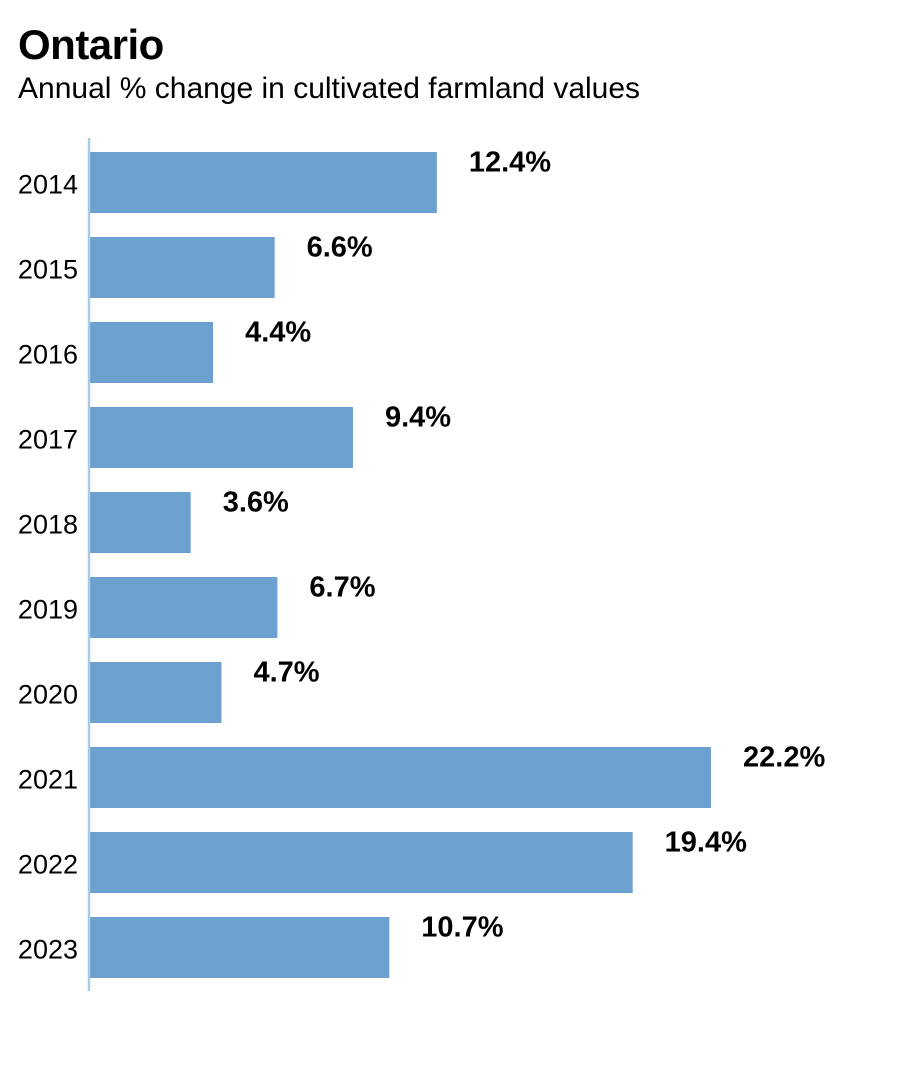 Image resolution: width=912 pixels, height=1088 pixels. Describe the element at coordinates (48, 525) in the screenshot. I see `category-label-2018: 2018` at that location.